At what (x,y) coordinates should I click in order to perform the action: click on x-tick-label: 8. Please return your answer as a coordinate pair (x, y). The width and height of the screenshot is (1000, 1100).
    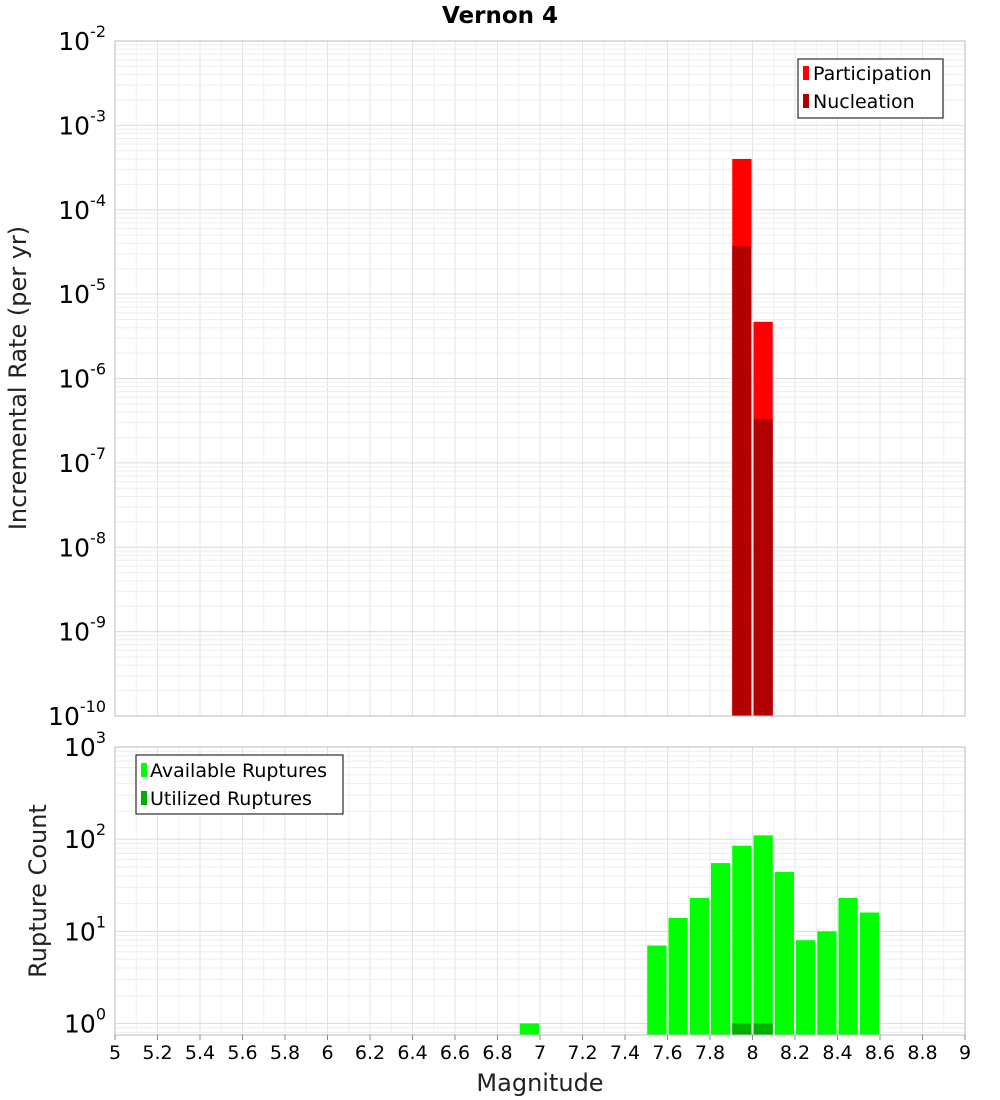
    Looking at the image, I should click on (752, 1053).